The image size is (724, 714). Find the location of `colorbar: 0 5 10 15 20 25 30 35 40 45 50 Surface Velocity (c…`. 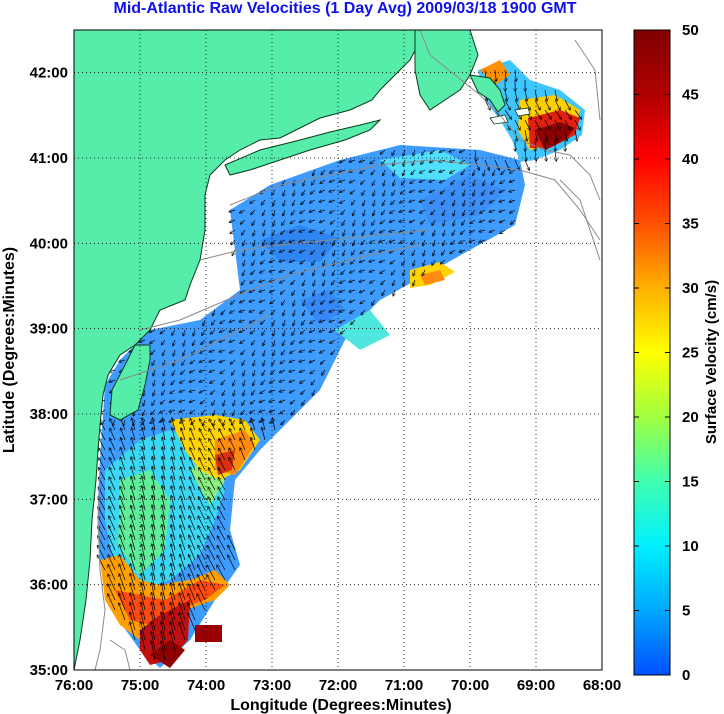

colorbar: 0 5 10 15 20 25 30 35 40 45 50 Surface Velocity (c… is located at coordinates (676, 353).